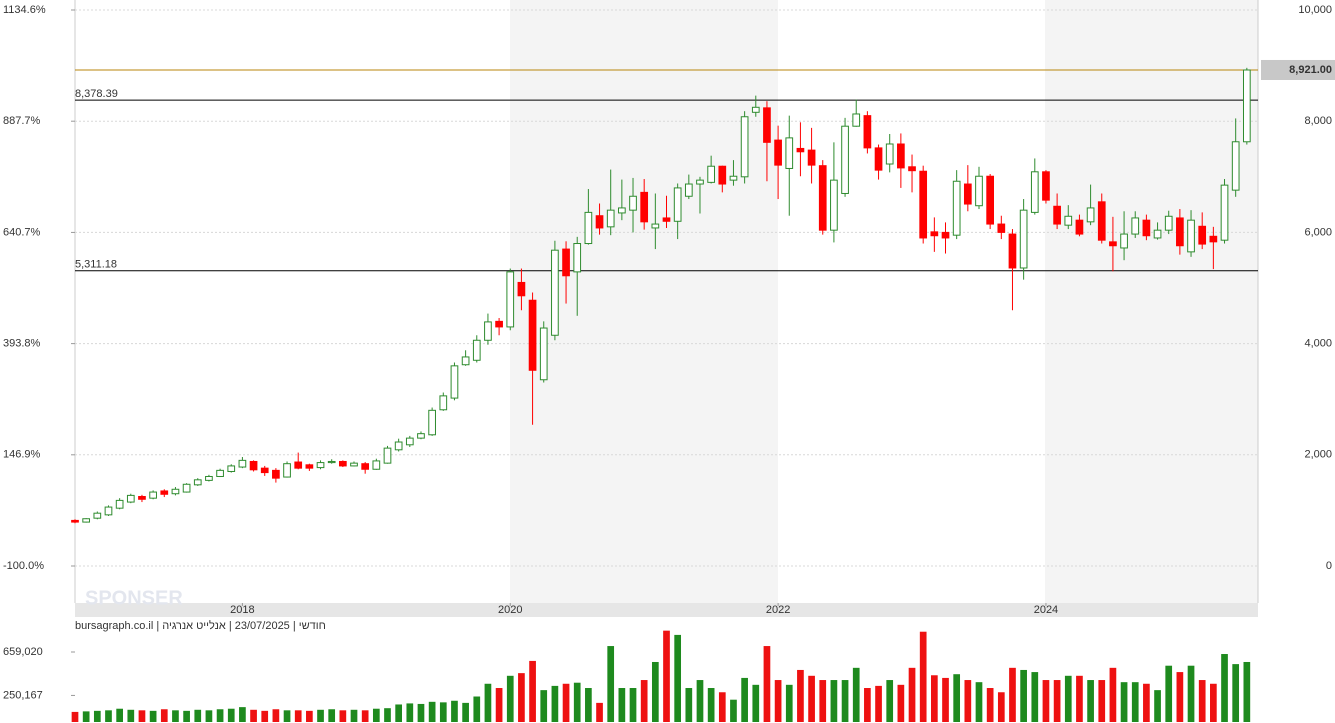 The image size is (1335, 723). I want to click on support-label: 5,311.18, so click(96, 265).